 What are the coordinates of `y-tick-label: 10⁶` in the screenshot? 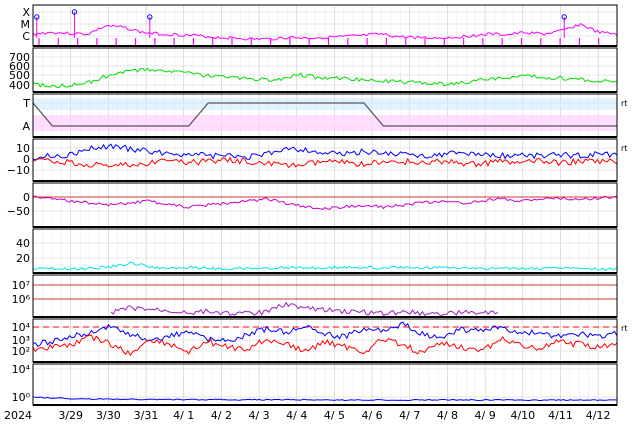 It's located at (21, 299).